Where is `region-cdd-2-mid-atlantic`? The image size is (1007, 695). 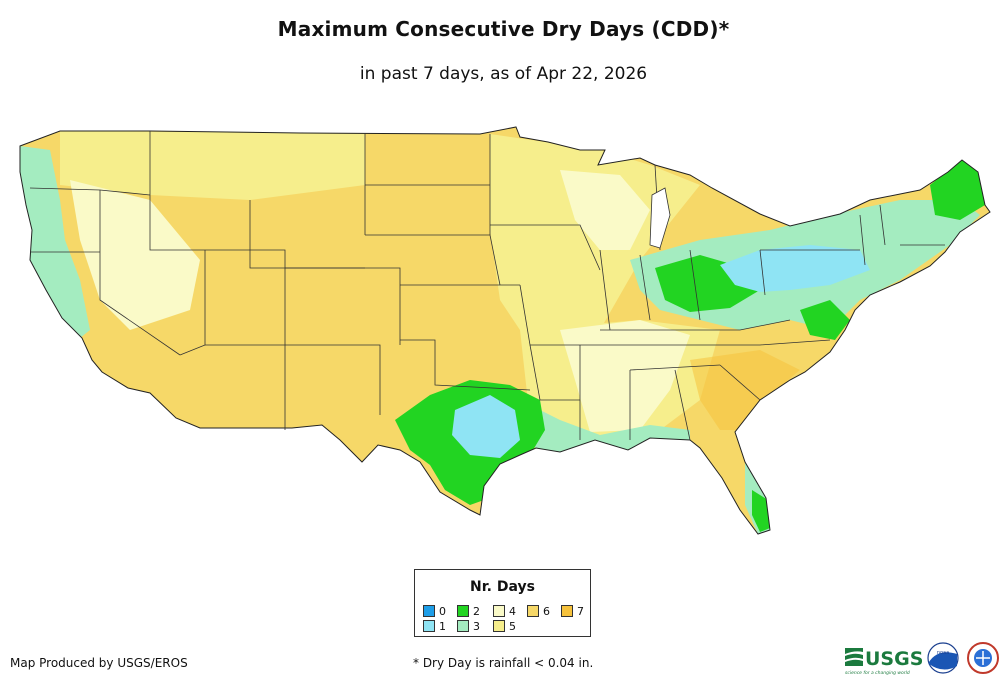 region-cdd-2-mid-atlantic is located at coordinates (825, 320).